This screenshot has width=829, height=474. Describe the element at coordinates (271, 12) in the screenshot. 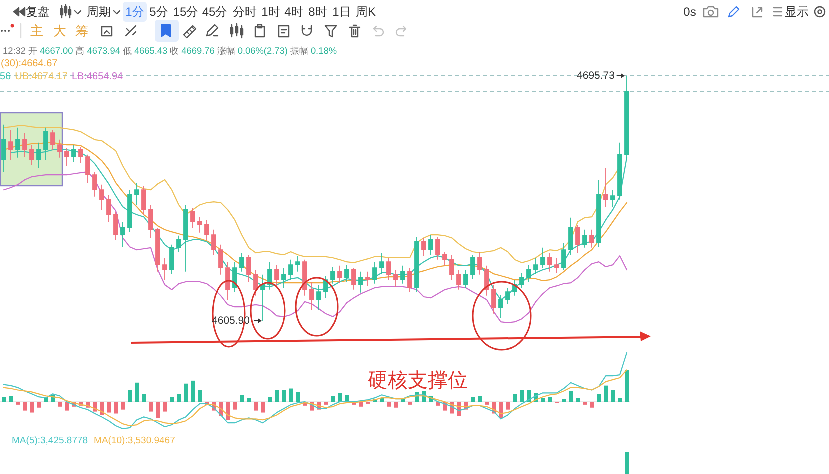

I see `text: 1时` at that location.